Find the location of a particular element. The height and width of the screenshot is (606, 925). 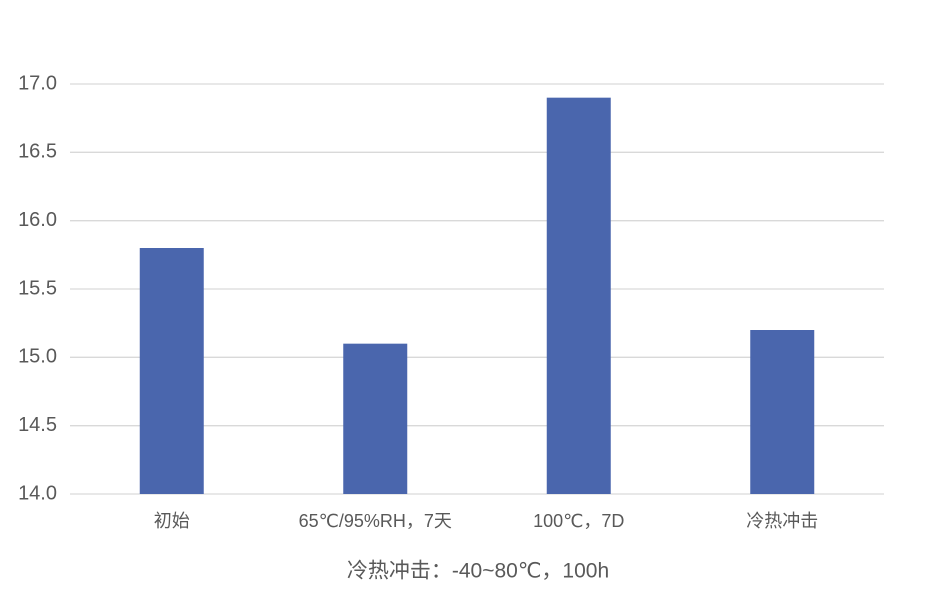

y-tick-label: 16.5 is located at coordinates (37, 152).